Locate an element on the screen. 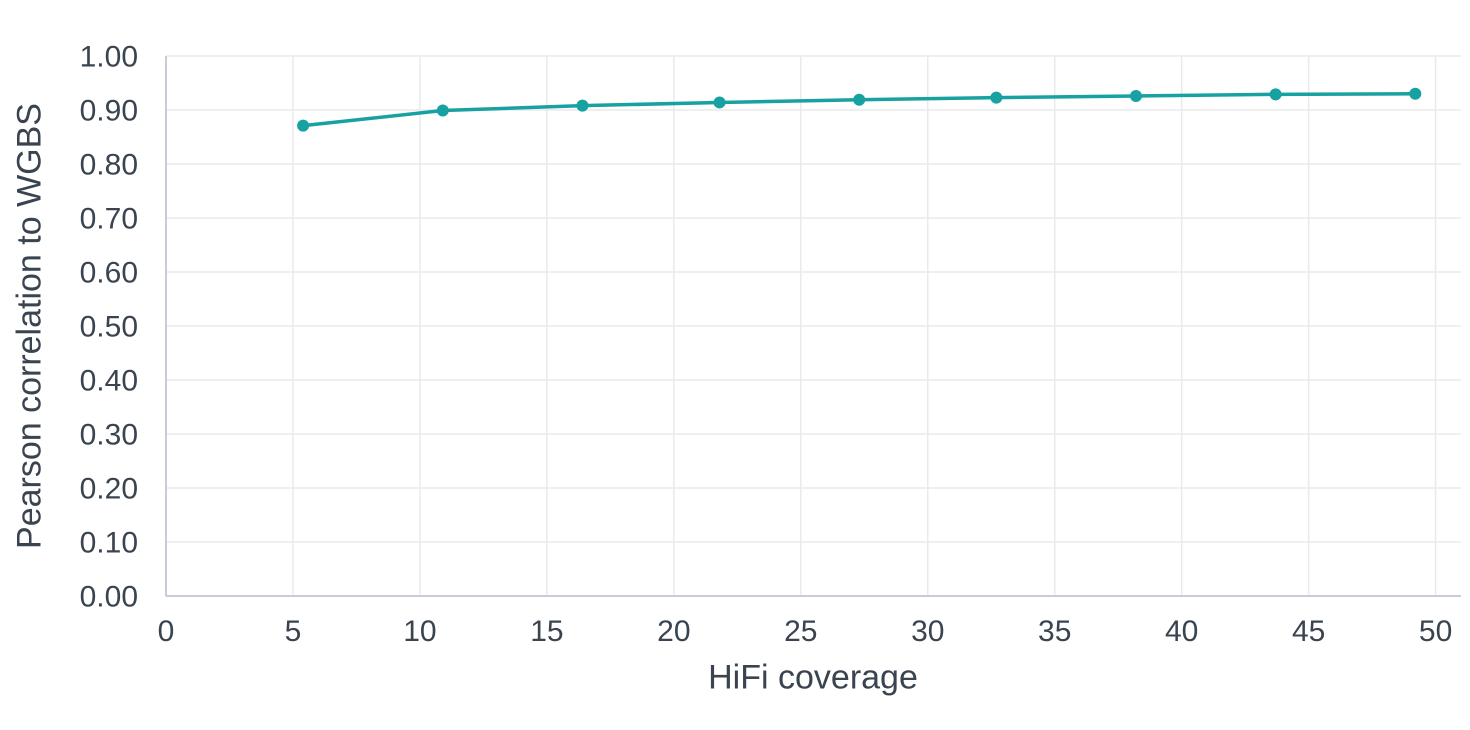  y-tick-label: 0.90 is located at coordinates (109, 111).